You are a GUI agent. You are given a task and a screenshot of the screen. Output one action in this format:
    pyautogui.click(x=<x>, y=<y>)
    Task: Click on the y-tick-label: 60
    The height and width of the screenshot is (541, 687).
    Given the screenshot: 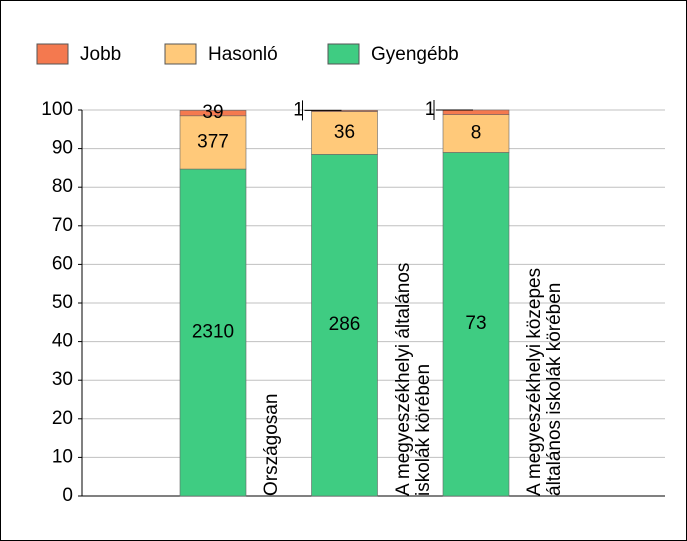 What is the action you would take?
    pyautogui.click(x=62, y=263)
    